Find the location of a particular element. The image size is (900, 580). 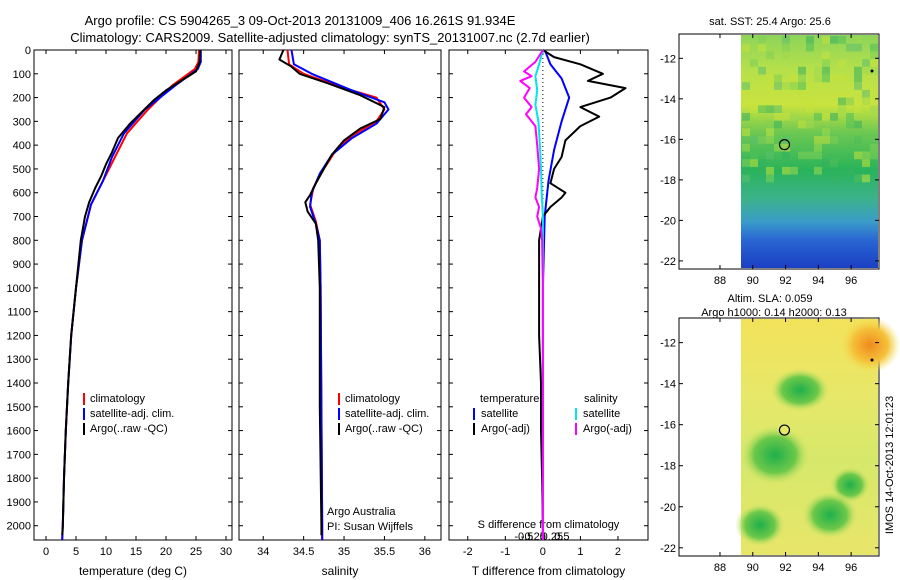

legend-heading-temperature: temperature is located at coordinates (509, 399).